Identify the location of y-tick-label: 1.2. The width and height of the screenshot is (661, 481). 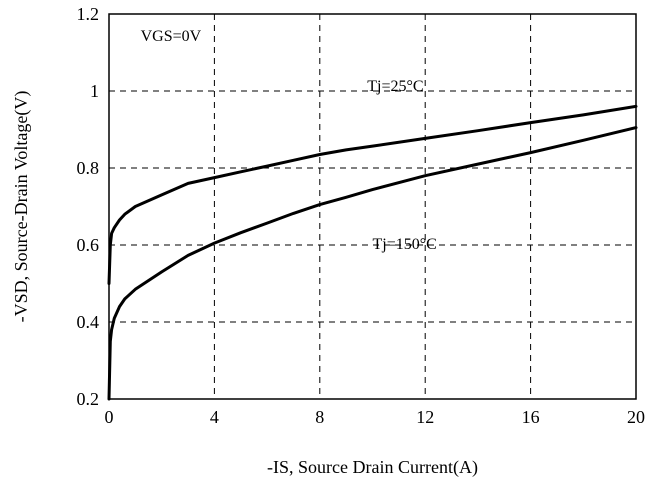
(88, 14).